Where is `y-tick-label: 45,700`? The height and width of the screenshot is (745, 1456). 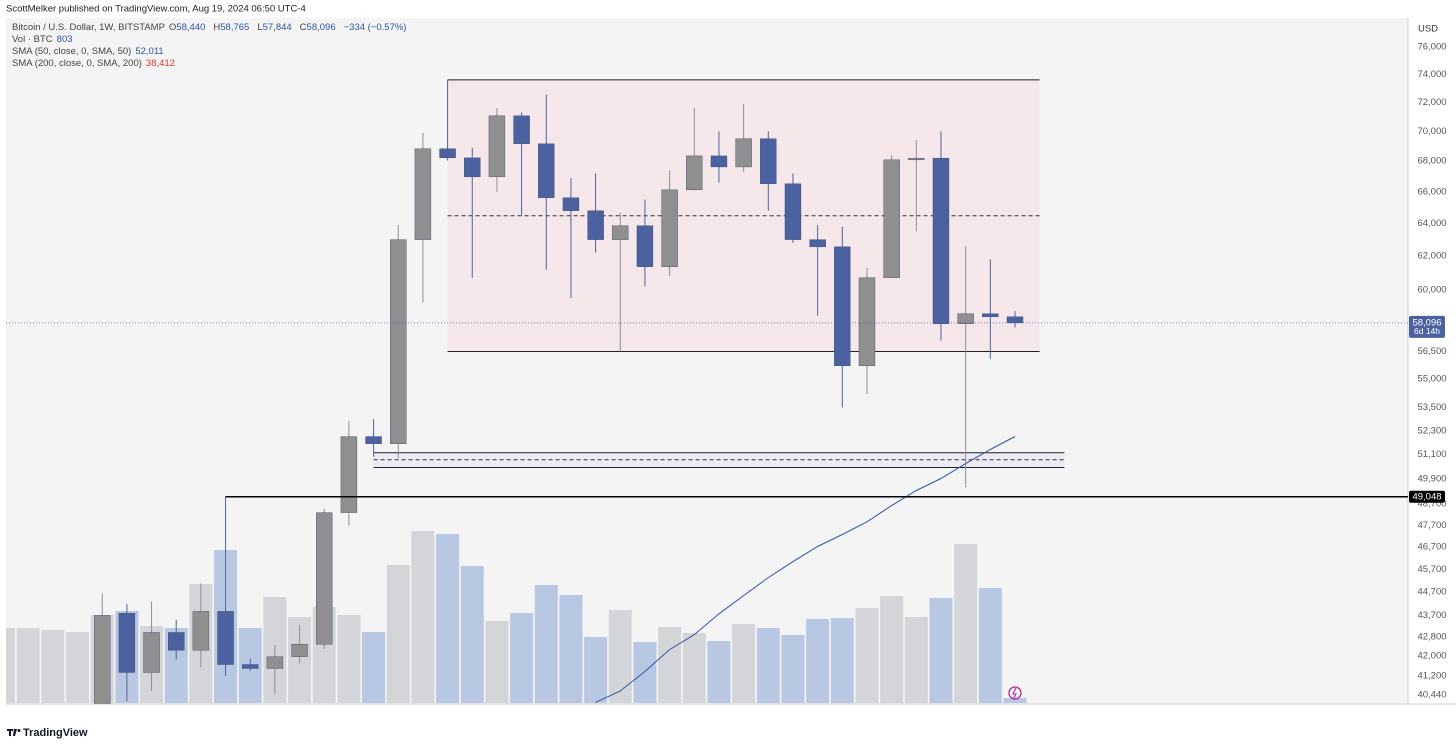 y-tick-label: 45,700 is located at coordinates (1431, 569).